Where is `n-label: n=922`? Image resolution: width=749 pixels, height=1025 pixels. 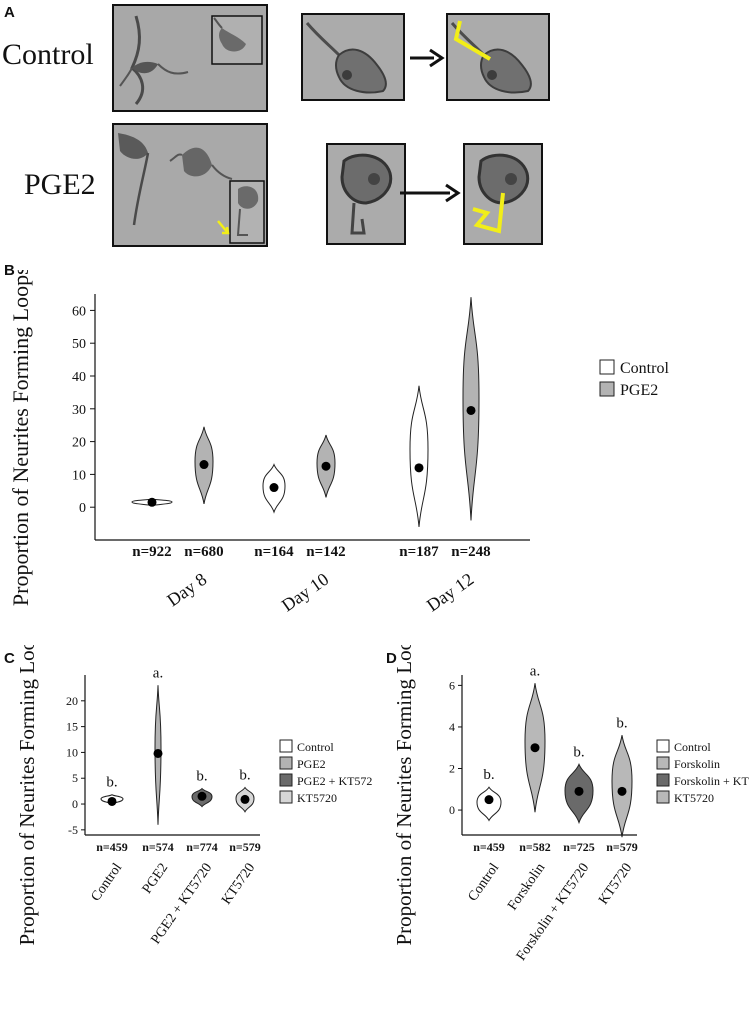
n-label: n=922 is located at coordinates (151, 552).